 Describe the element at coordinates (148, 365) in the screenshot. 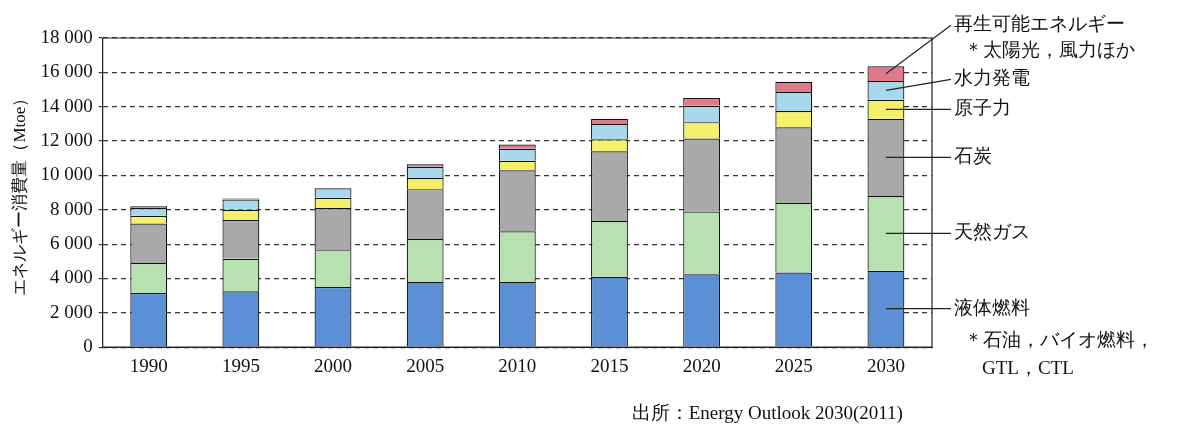

I see `x-tick-label: 1990` at that location.